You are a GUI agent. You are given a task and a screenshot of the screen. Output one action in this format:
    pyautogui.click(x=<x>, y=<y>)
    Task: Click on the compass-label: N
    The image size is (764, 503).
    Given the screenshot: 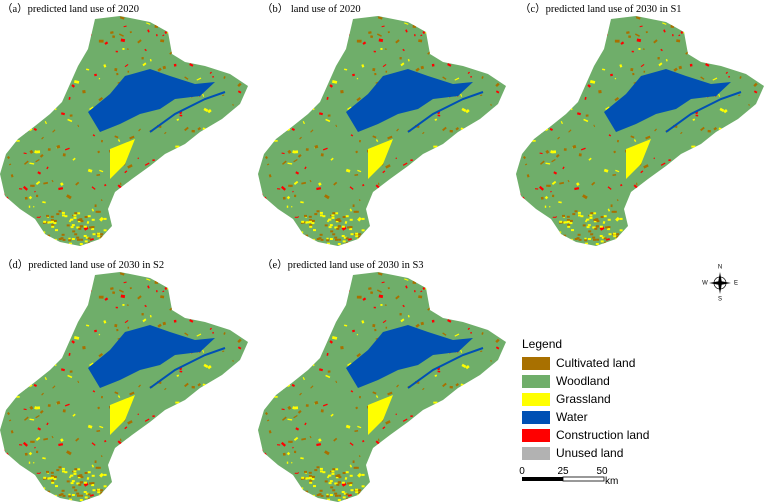 What is the action you would take?
    pyautogui.click(x=720, y=268)
    